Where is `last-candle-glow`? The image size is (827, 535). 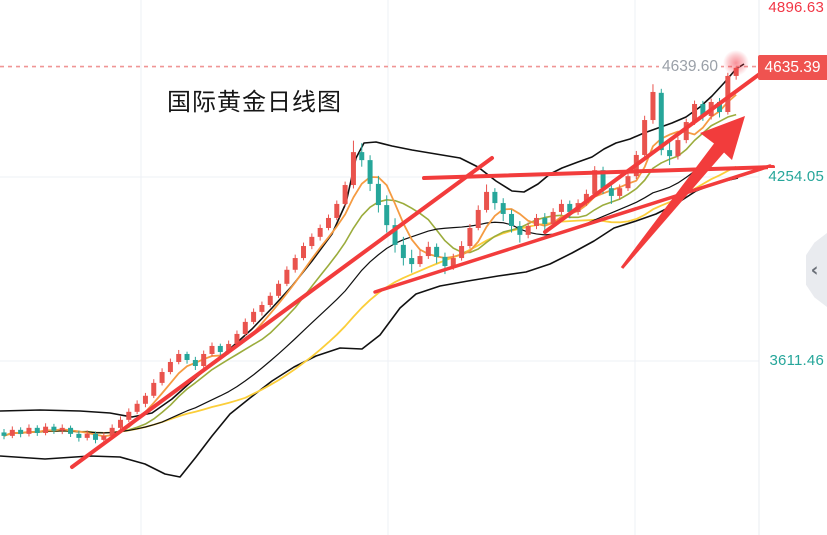 last-candle-glow is located at coordinates (736, 63).